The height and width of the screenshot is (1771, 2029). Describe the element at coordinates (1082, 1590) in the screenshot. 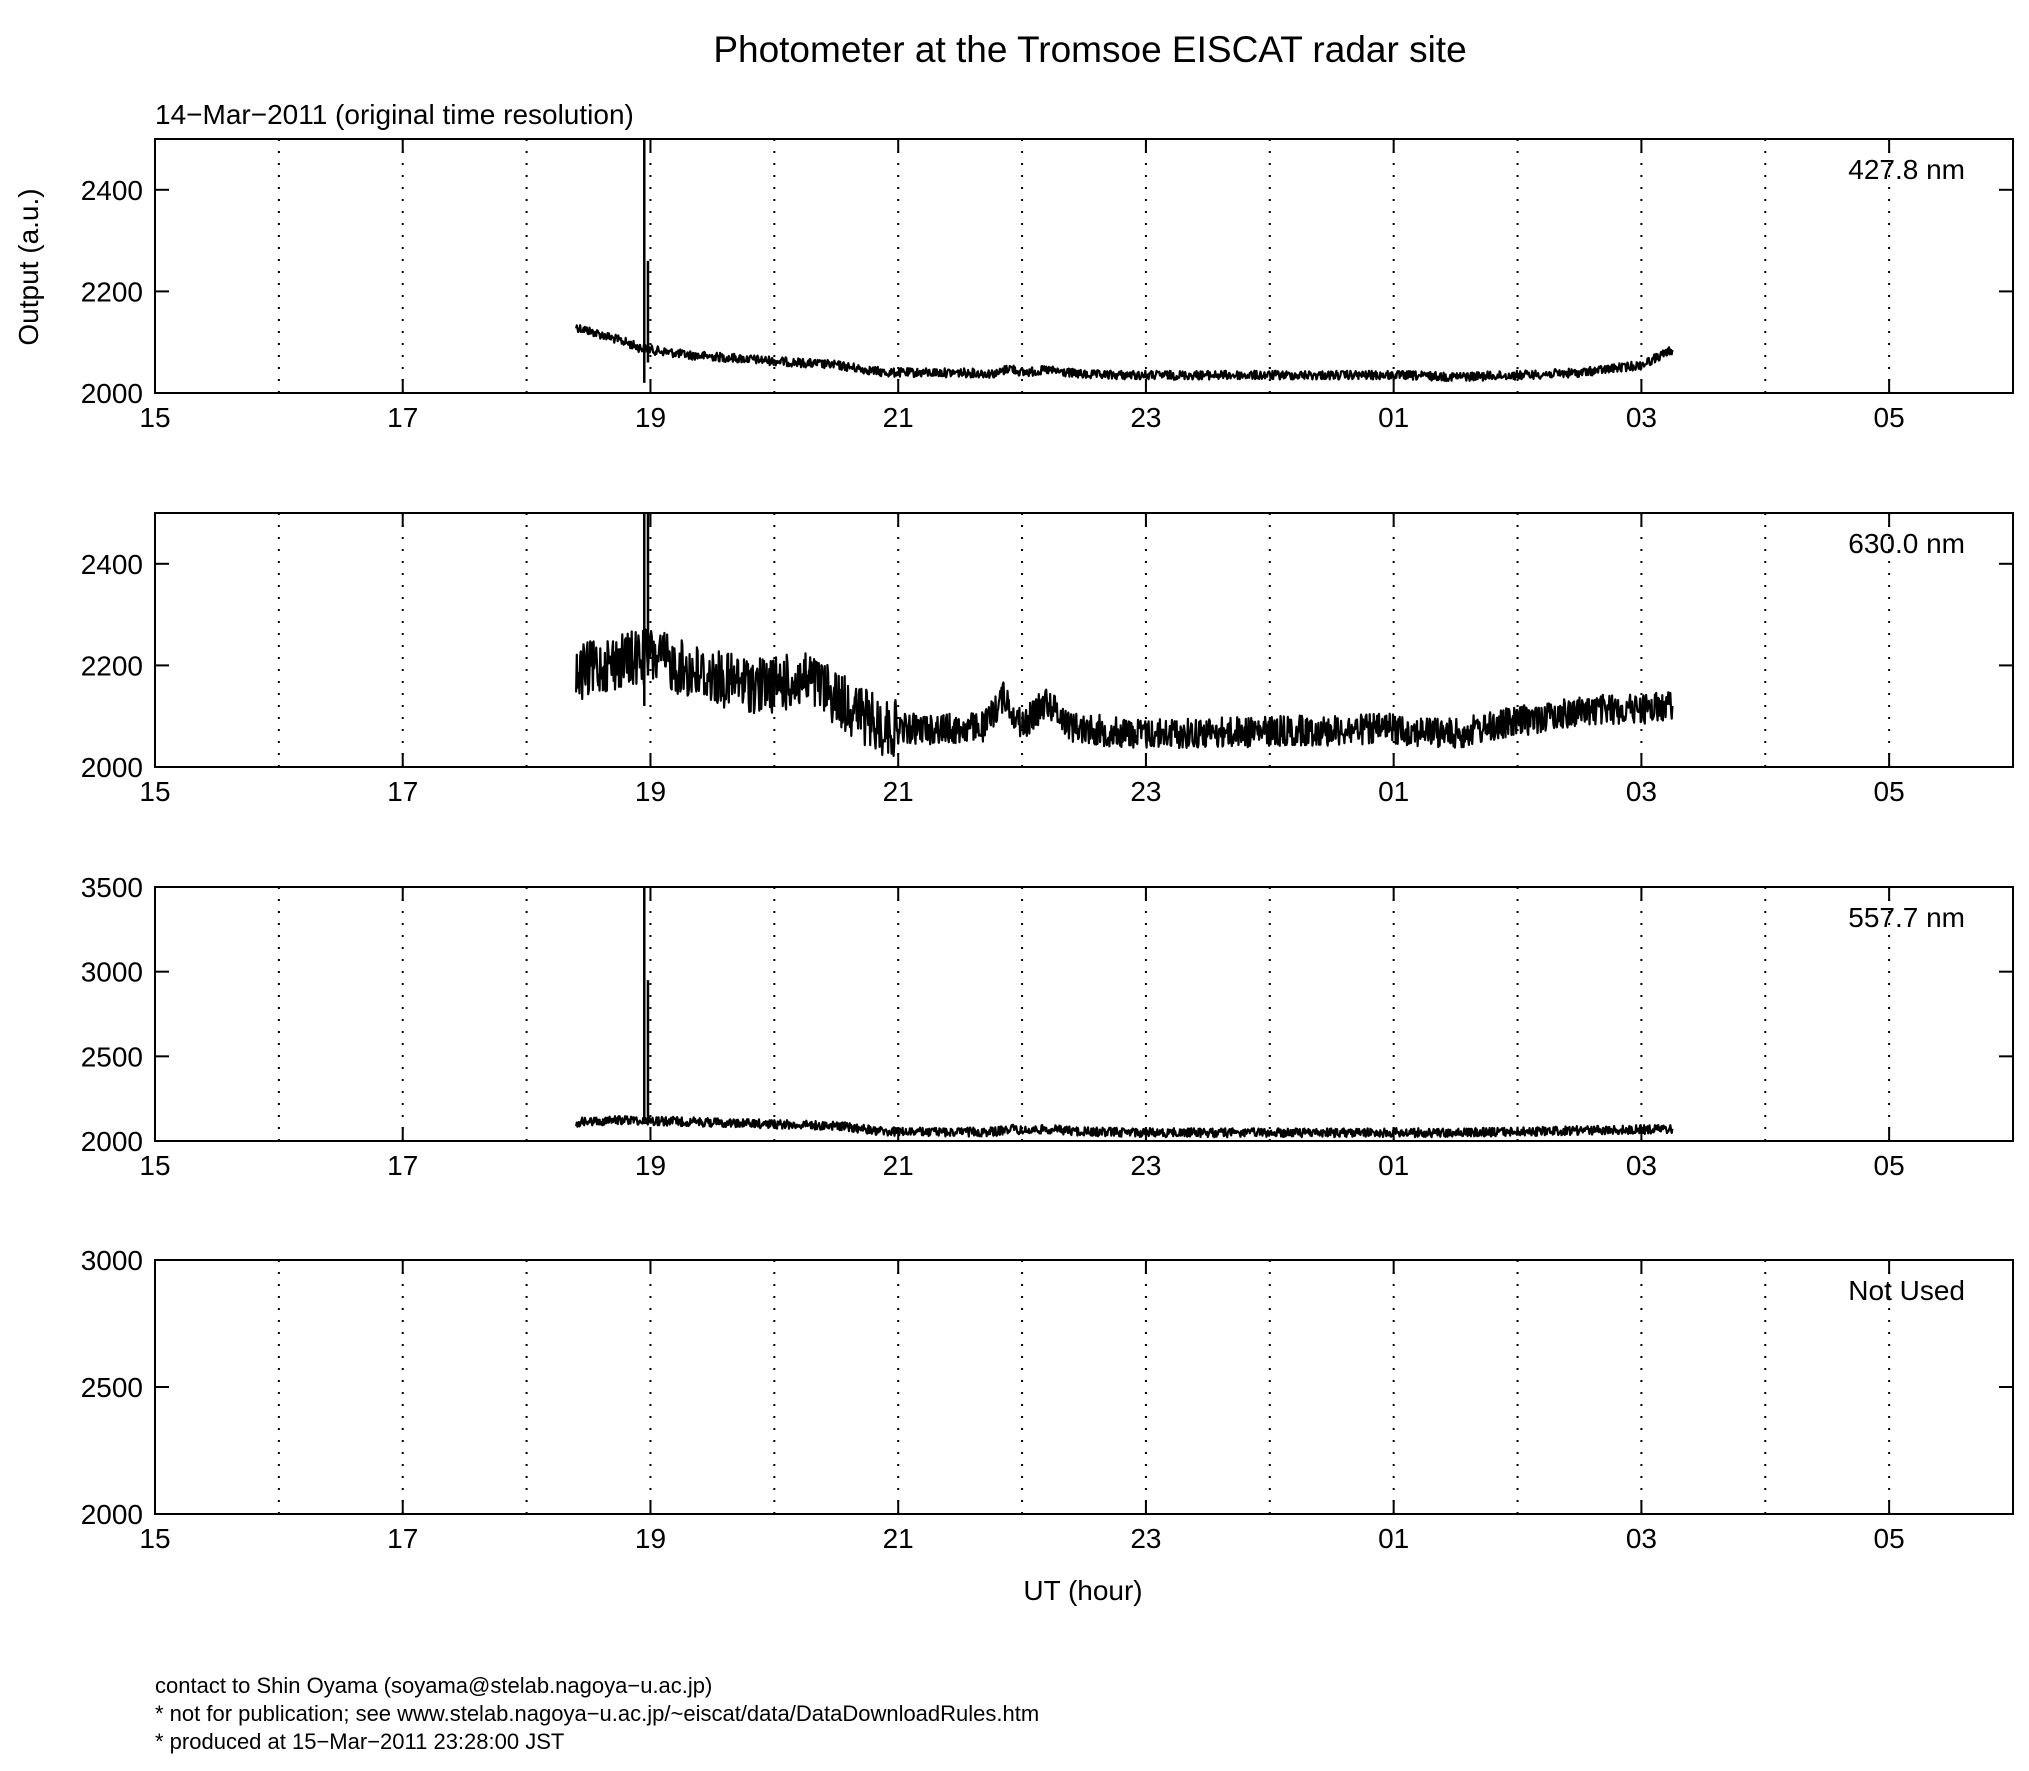

I see `x-axis-label: UT (hour)` at that location.